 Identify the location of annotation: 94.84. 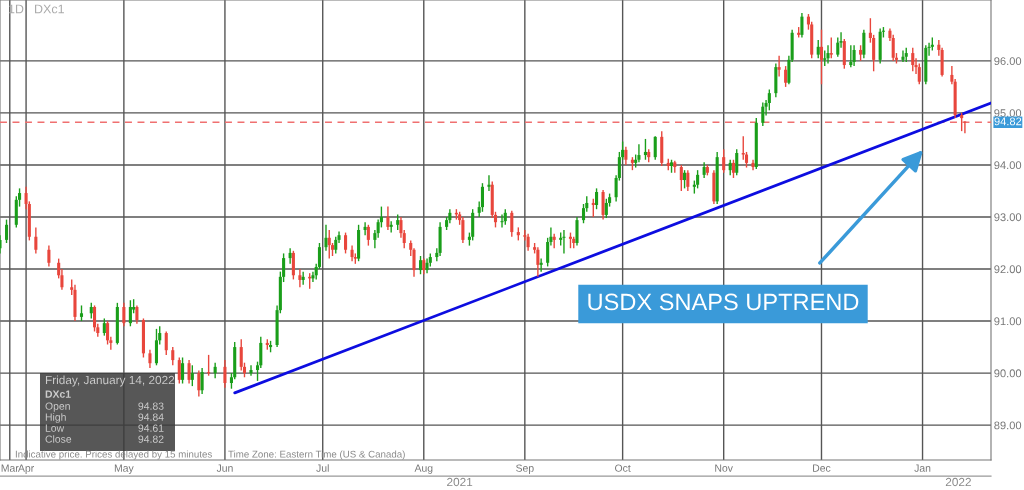
(151, 417).